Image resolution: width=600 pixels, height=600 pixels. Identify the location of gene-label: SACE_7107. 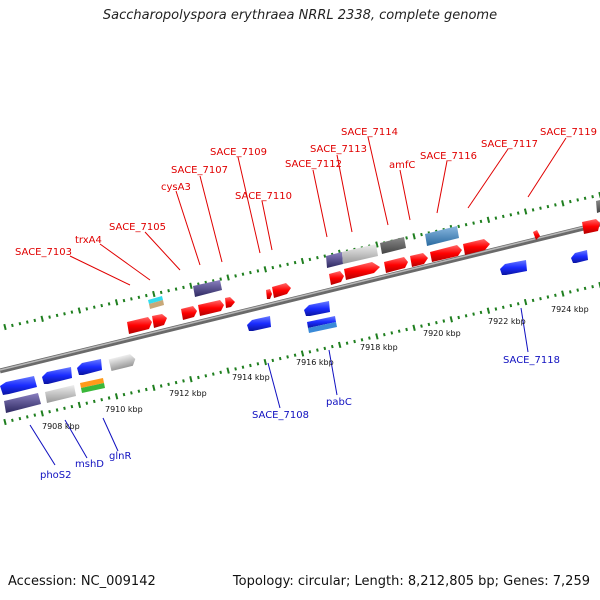
(199, 170).